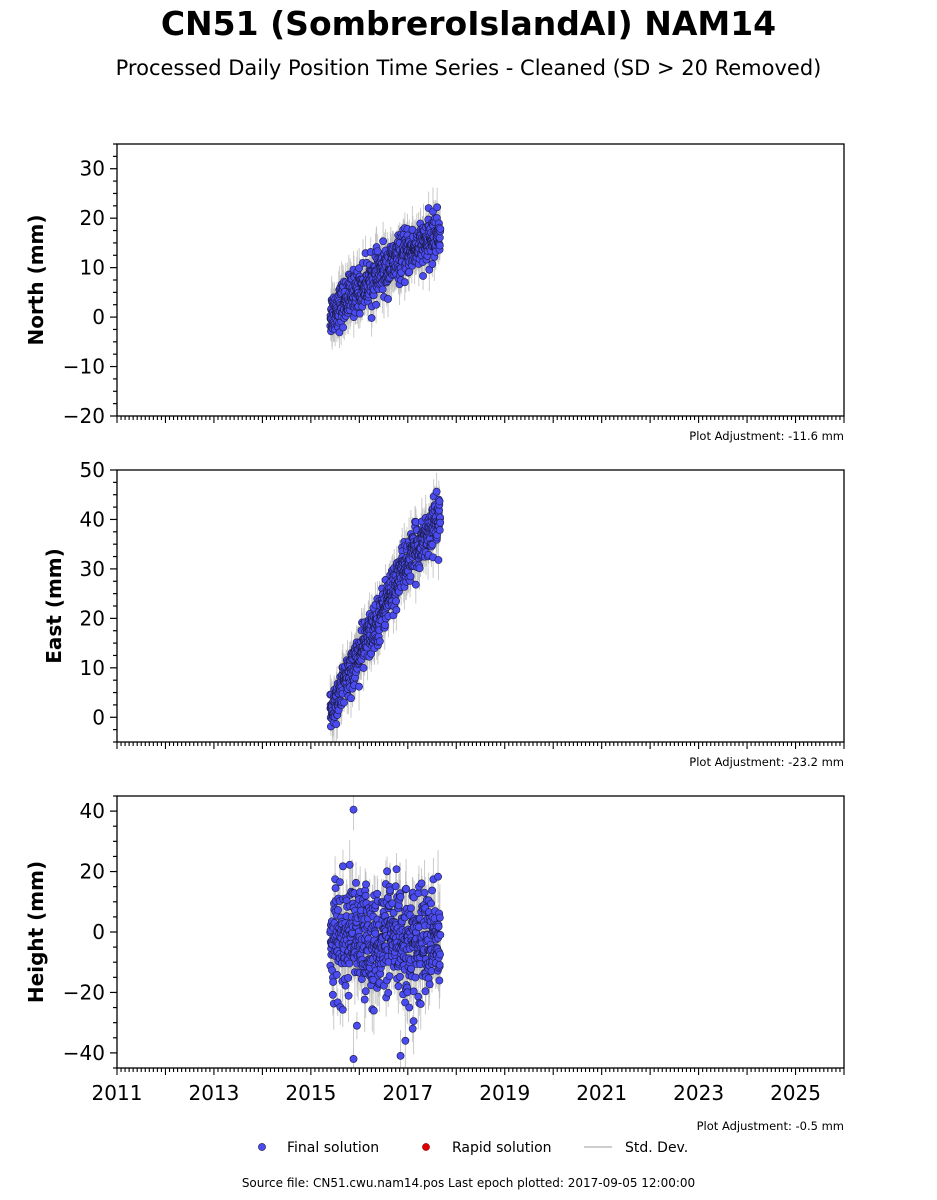 Image resolution: width=937 pixels, height=1200 pixels. Describe the element at coordinates (92, 811) in the screenshot. I see `y-tick-label: 40` at that location.